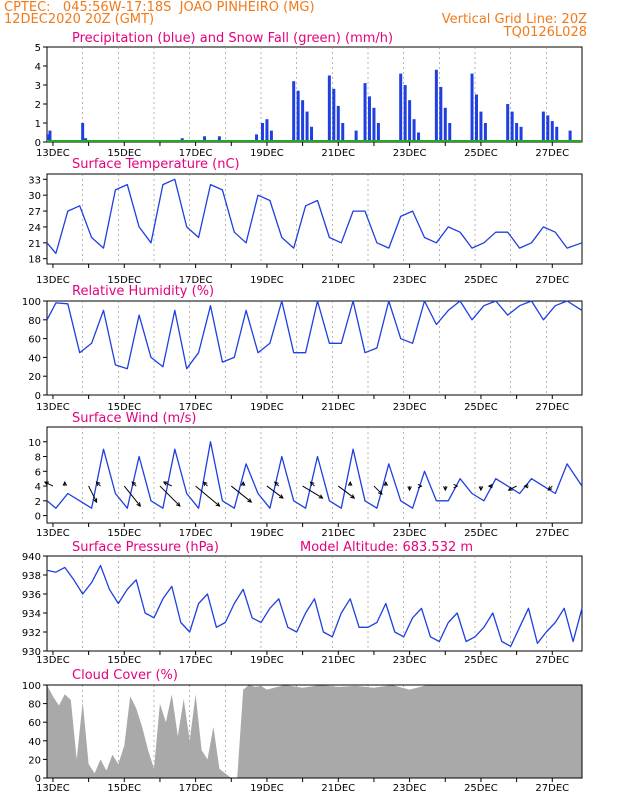 The image size is (618, 800). What do you see at coordinates (313, 349) in the screenshot?
I see `panel-rh` at bounding box center [313, 349].